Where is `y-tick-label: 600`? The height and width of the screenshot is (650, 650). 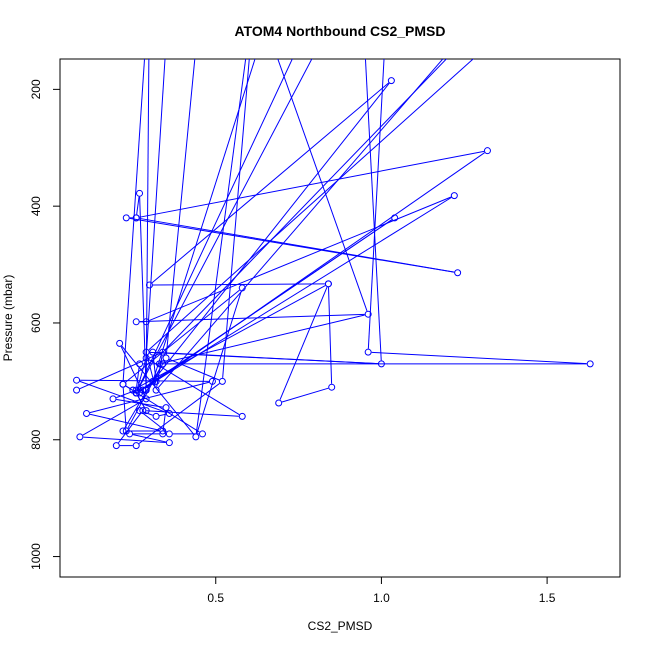 y-tick-label: 600 is located at coordinates (36, 323).